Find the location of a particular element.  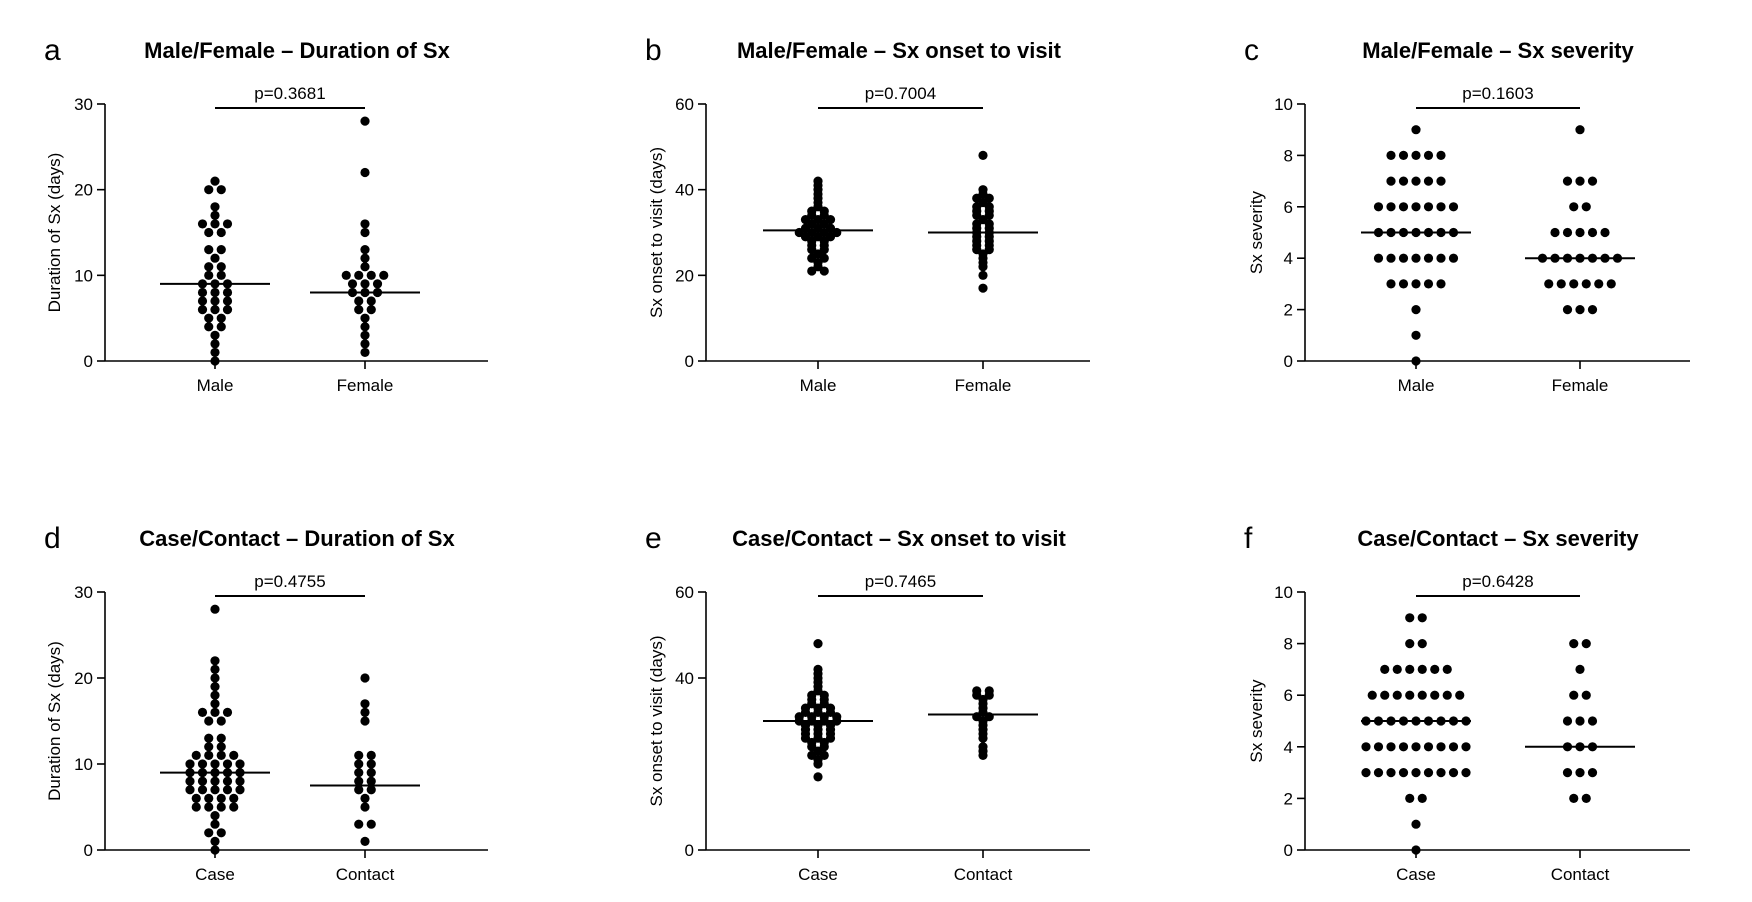

panel-letter: a is located at coordinates (52, 50).